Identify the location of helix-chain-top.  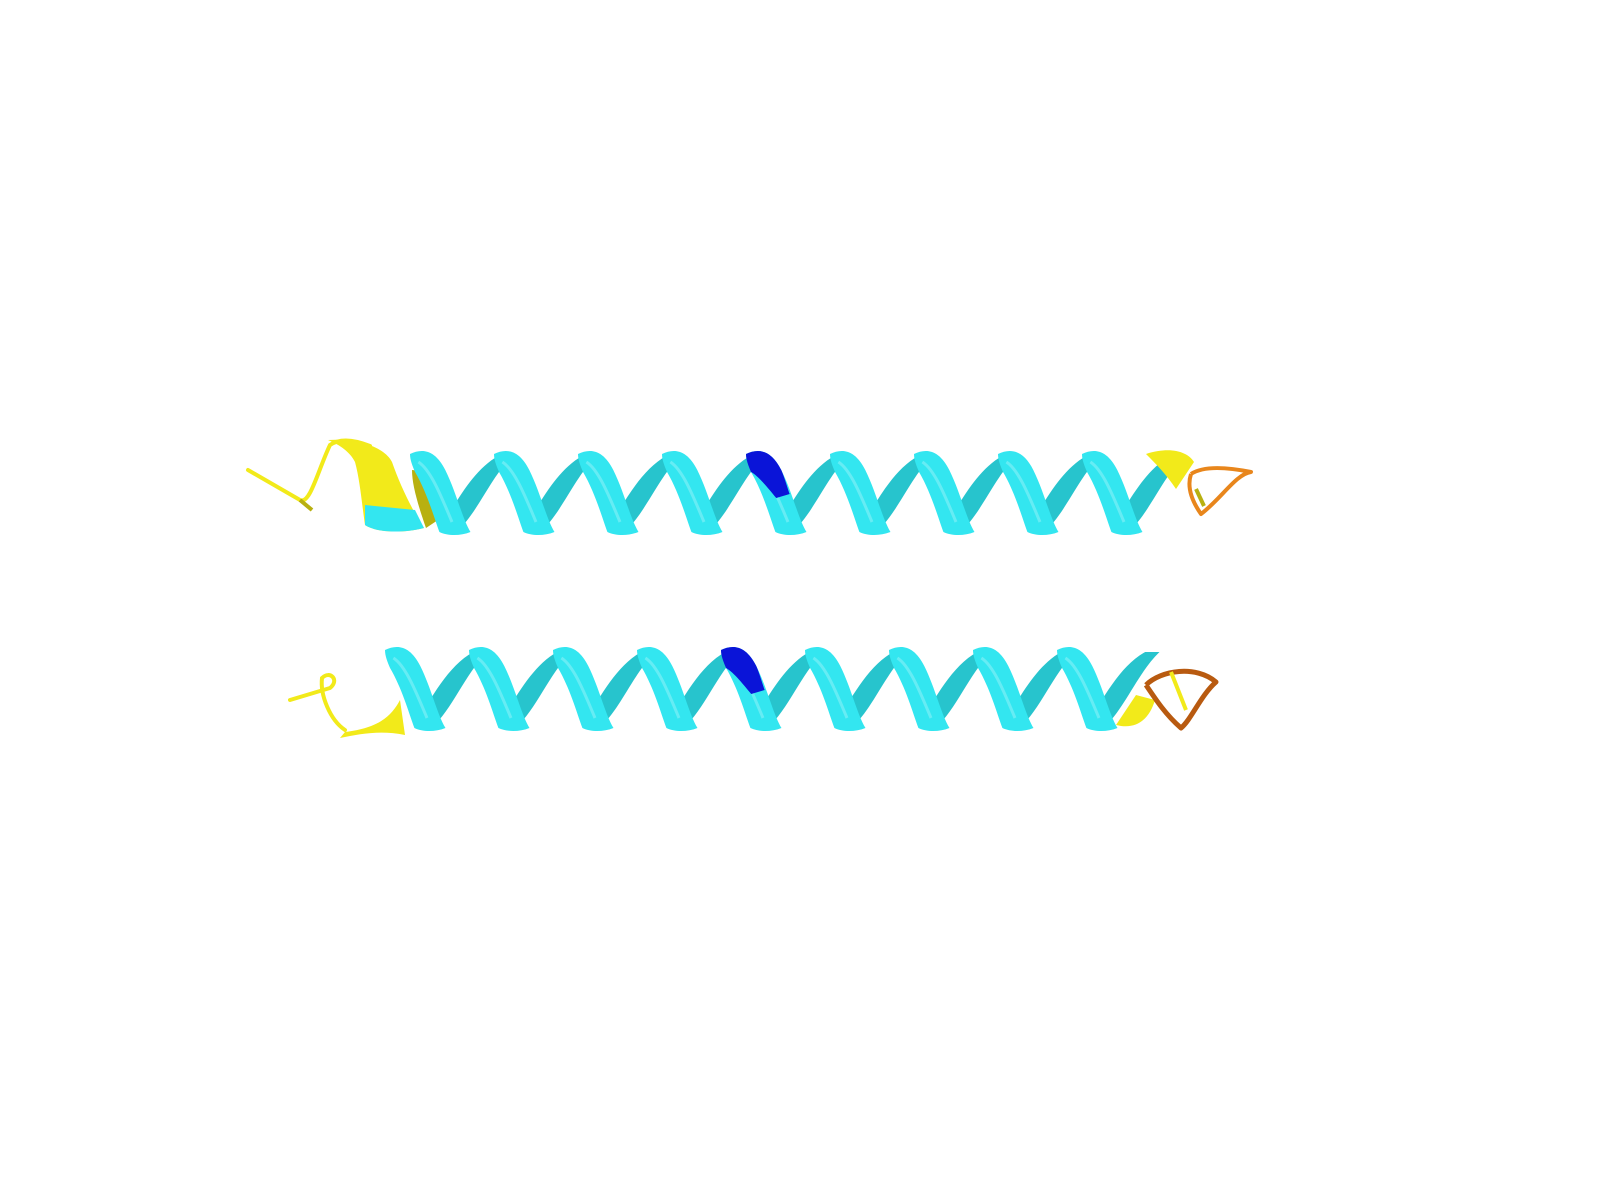
(749, 486).